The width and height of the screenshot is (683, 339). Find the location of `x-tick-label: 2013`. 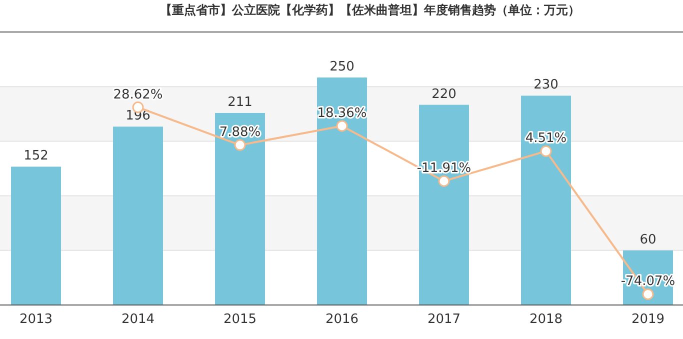

x-tick-label: 2013 is located at coordinates (36, 319).